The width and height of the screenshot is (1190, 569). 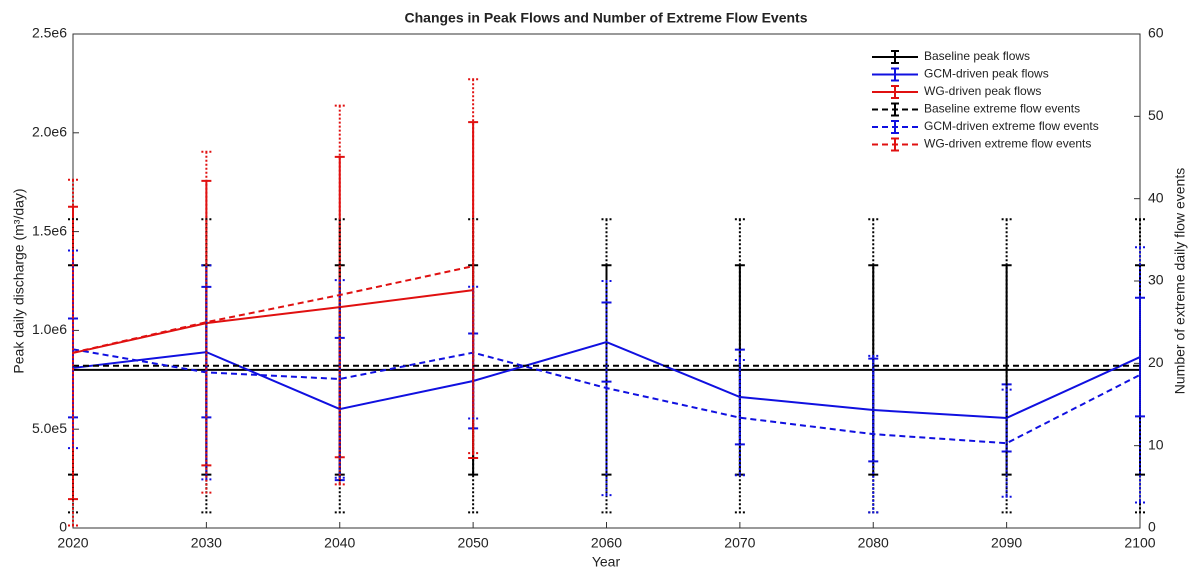 I want to click on y2-axis-label: Number of extreme daily flow events, so click(x=1180, y=281).